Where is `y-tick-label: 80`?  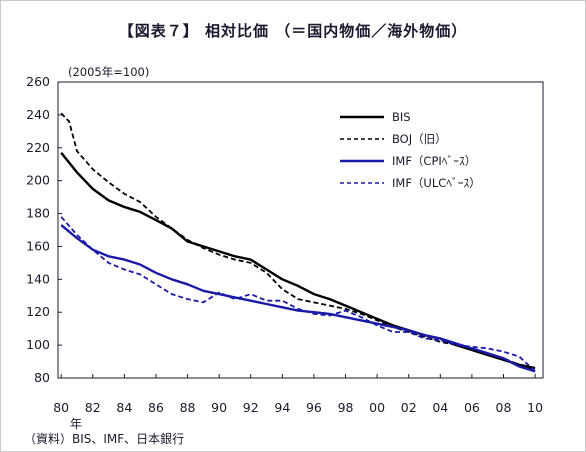
y-tick-label: 80 is located at coordinates (42, 377).